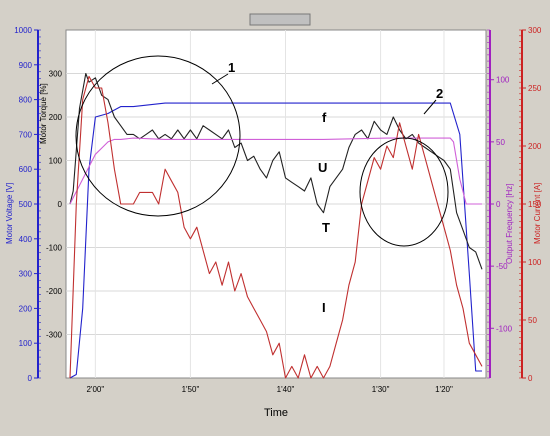 This screenshot has height=436, width=550. What do you see at coordinates (532, 320) in the screenshot?
I see `current-tick-label: 50` at bounding box center [532, 320].